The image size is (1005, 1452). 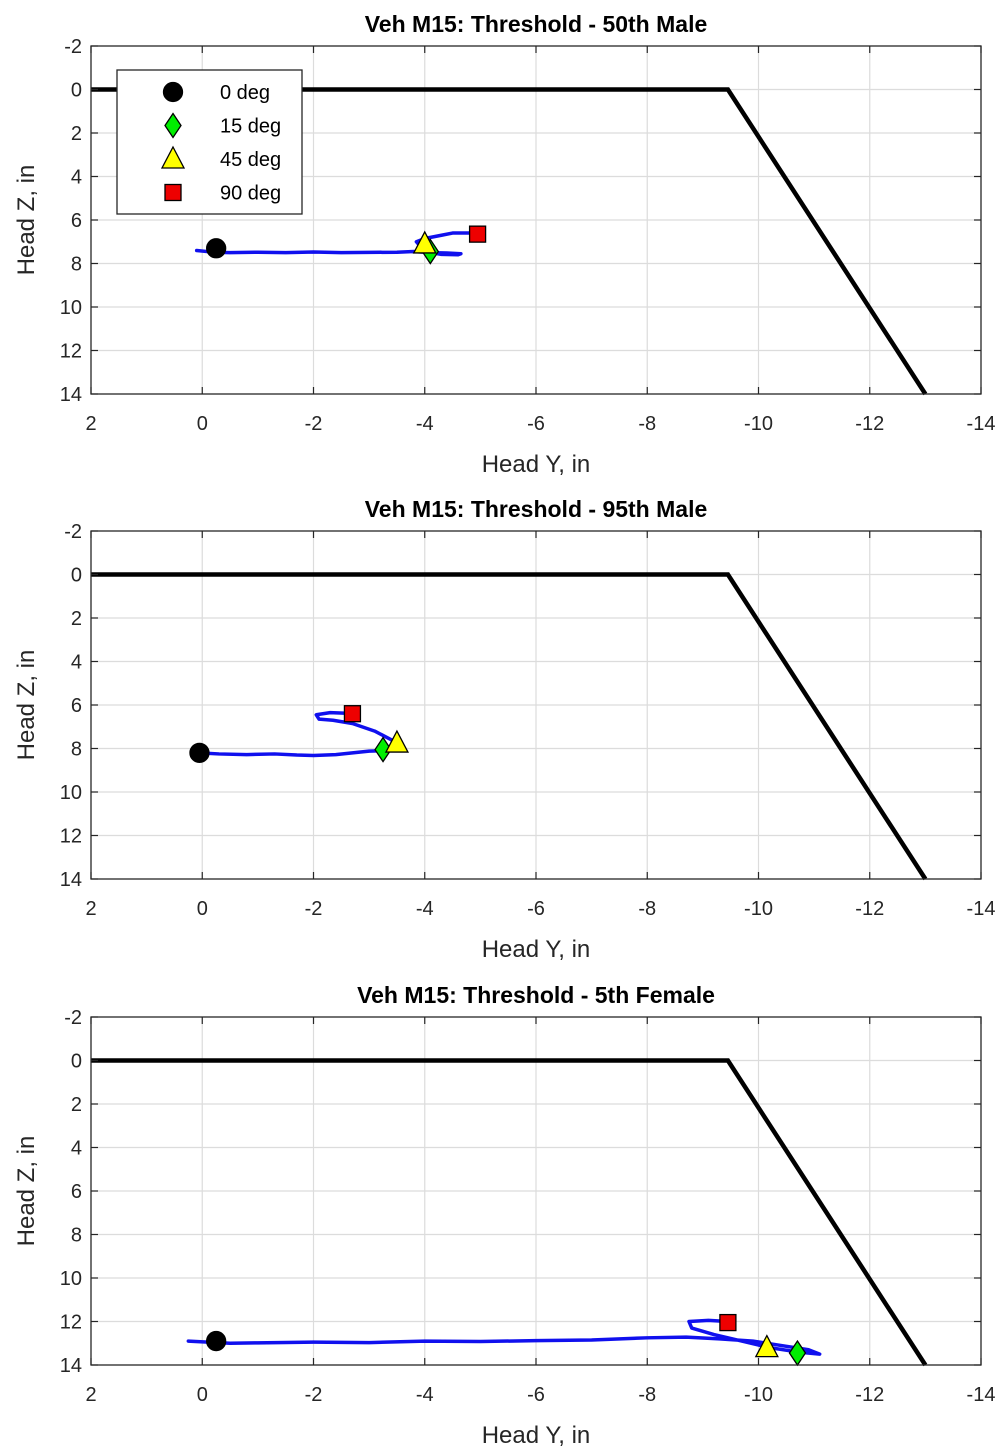 I want to click on legend-label: 15 deg, so click(x=250, y=127).